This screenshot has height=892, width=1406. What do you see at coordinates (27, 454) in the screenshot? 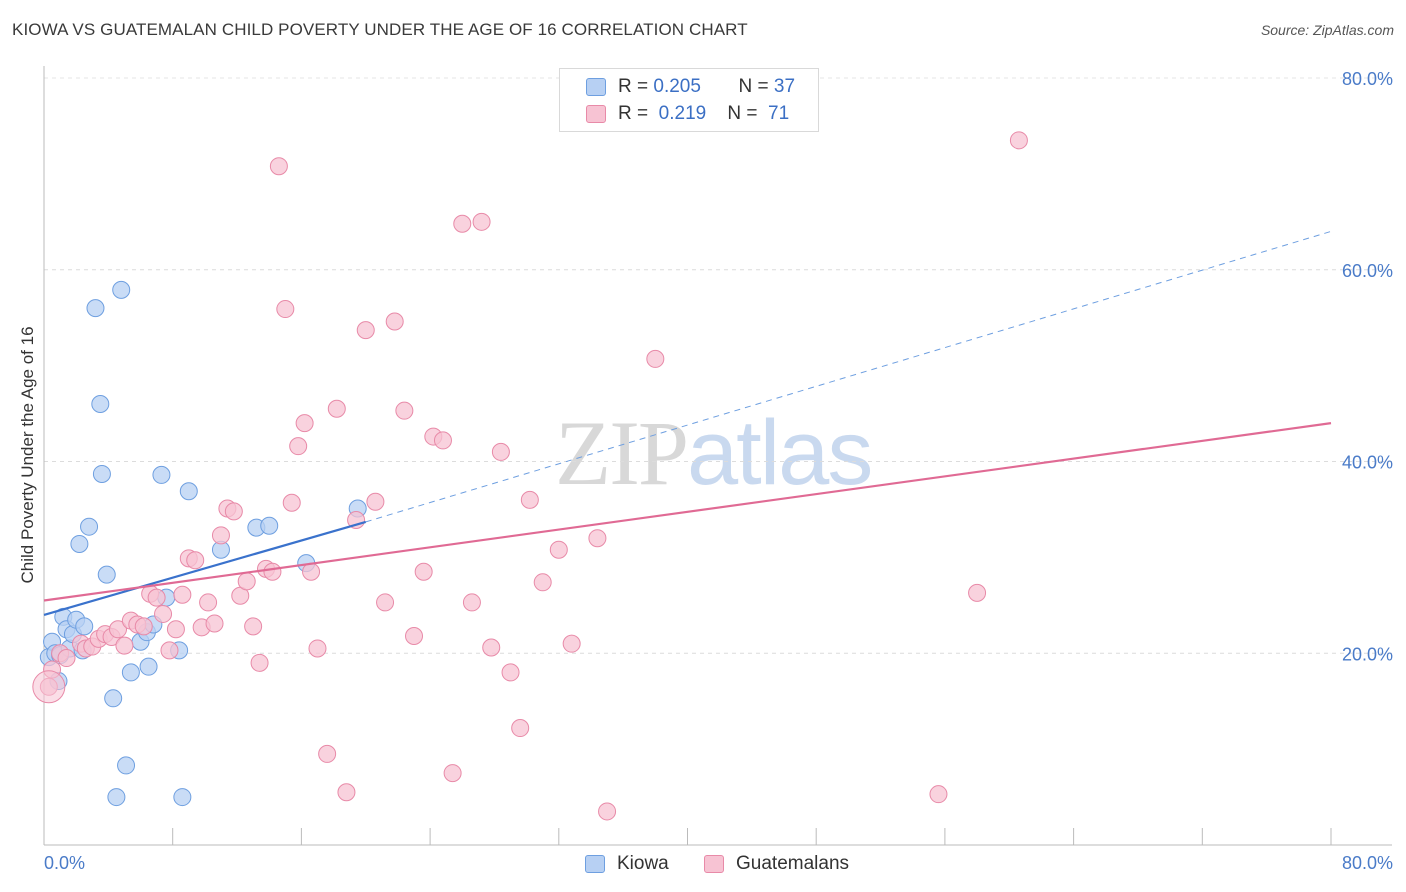
I see `y-axis-label: Child Poverty Under the Age of 16` at bounding box center [27, 454].